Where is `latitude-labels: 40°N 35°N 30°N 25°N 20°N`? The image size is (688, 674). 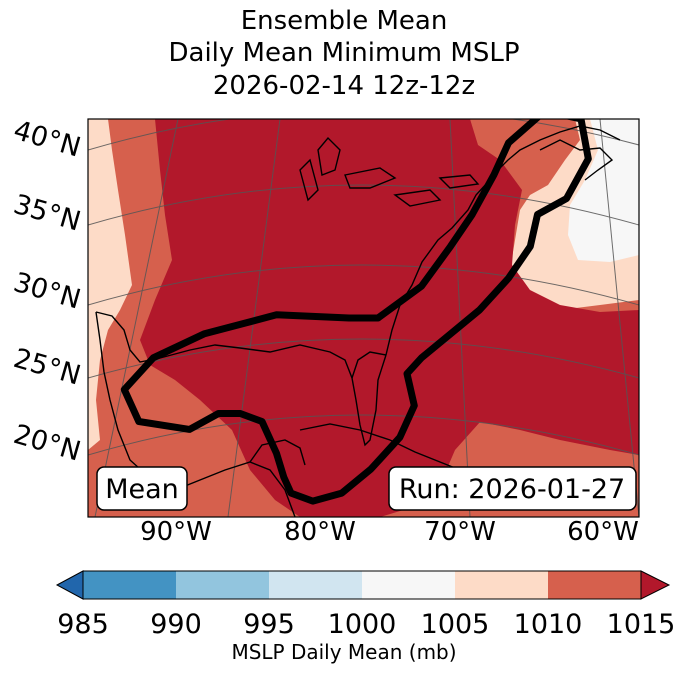 latitude-labels: 40°N 35°N 30°N 25°N 20°N is located at coordinates (47, 291).